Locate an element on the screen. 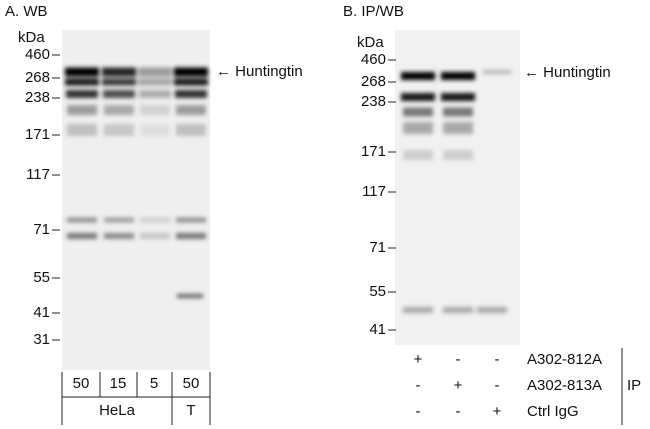  ip-table: IP + - - A302-812A - + - A302-813A - - + Ctrl IgG is located at coordinates (527, 386).